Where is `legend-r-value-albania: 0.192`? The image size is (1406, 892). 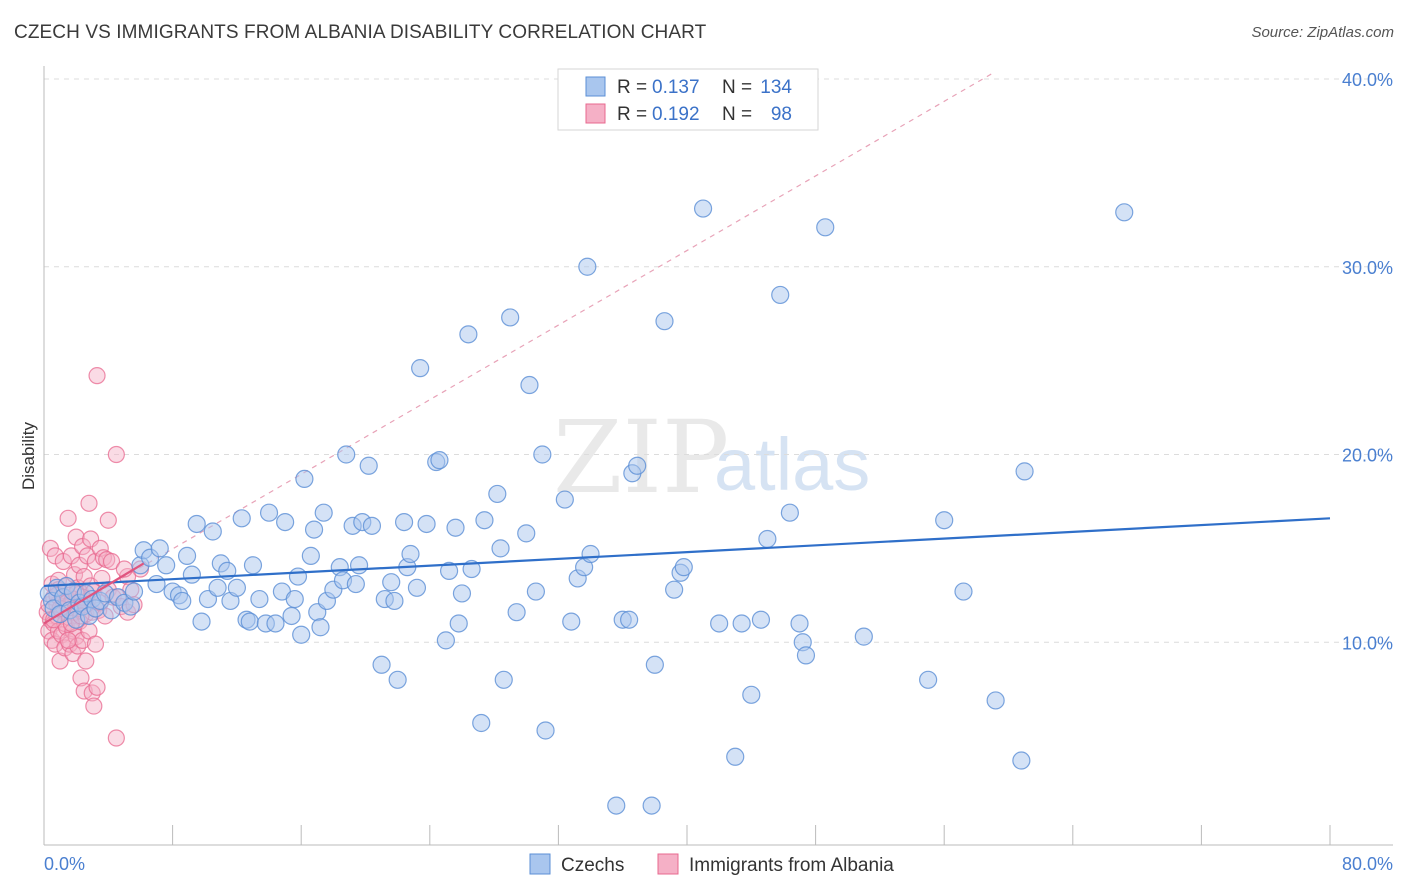
legend-r-value-albania: 0.192 is located at coordinates (676, 114).